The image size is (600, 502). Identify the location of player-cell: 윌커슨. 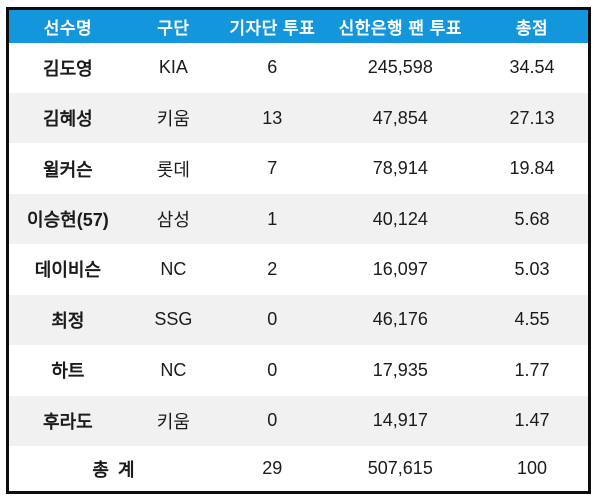
(68, 169).